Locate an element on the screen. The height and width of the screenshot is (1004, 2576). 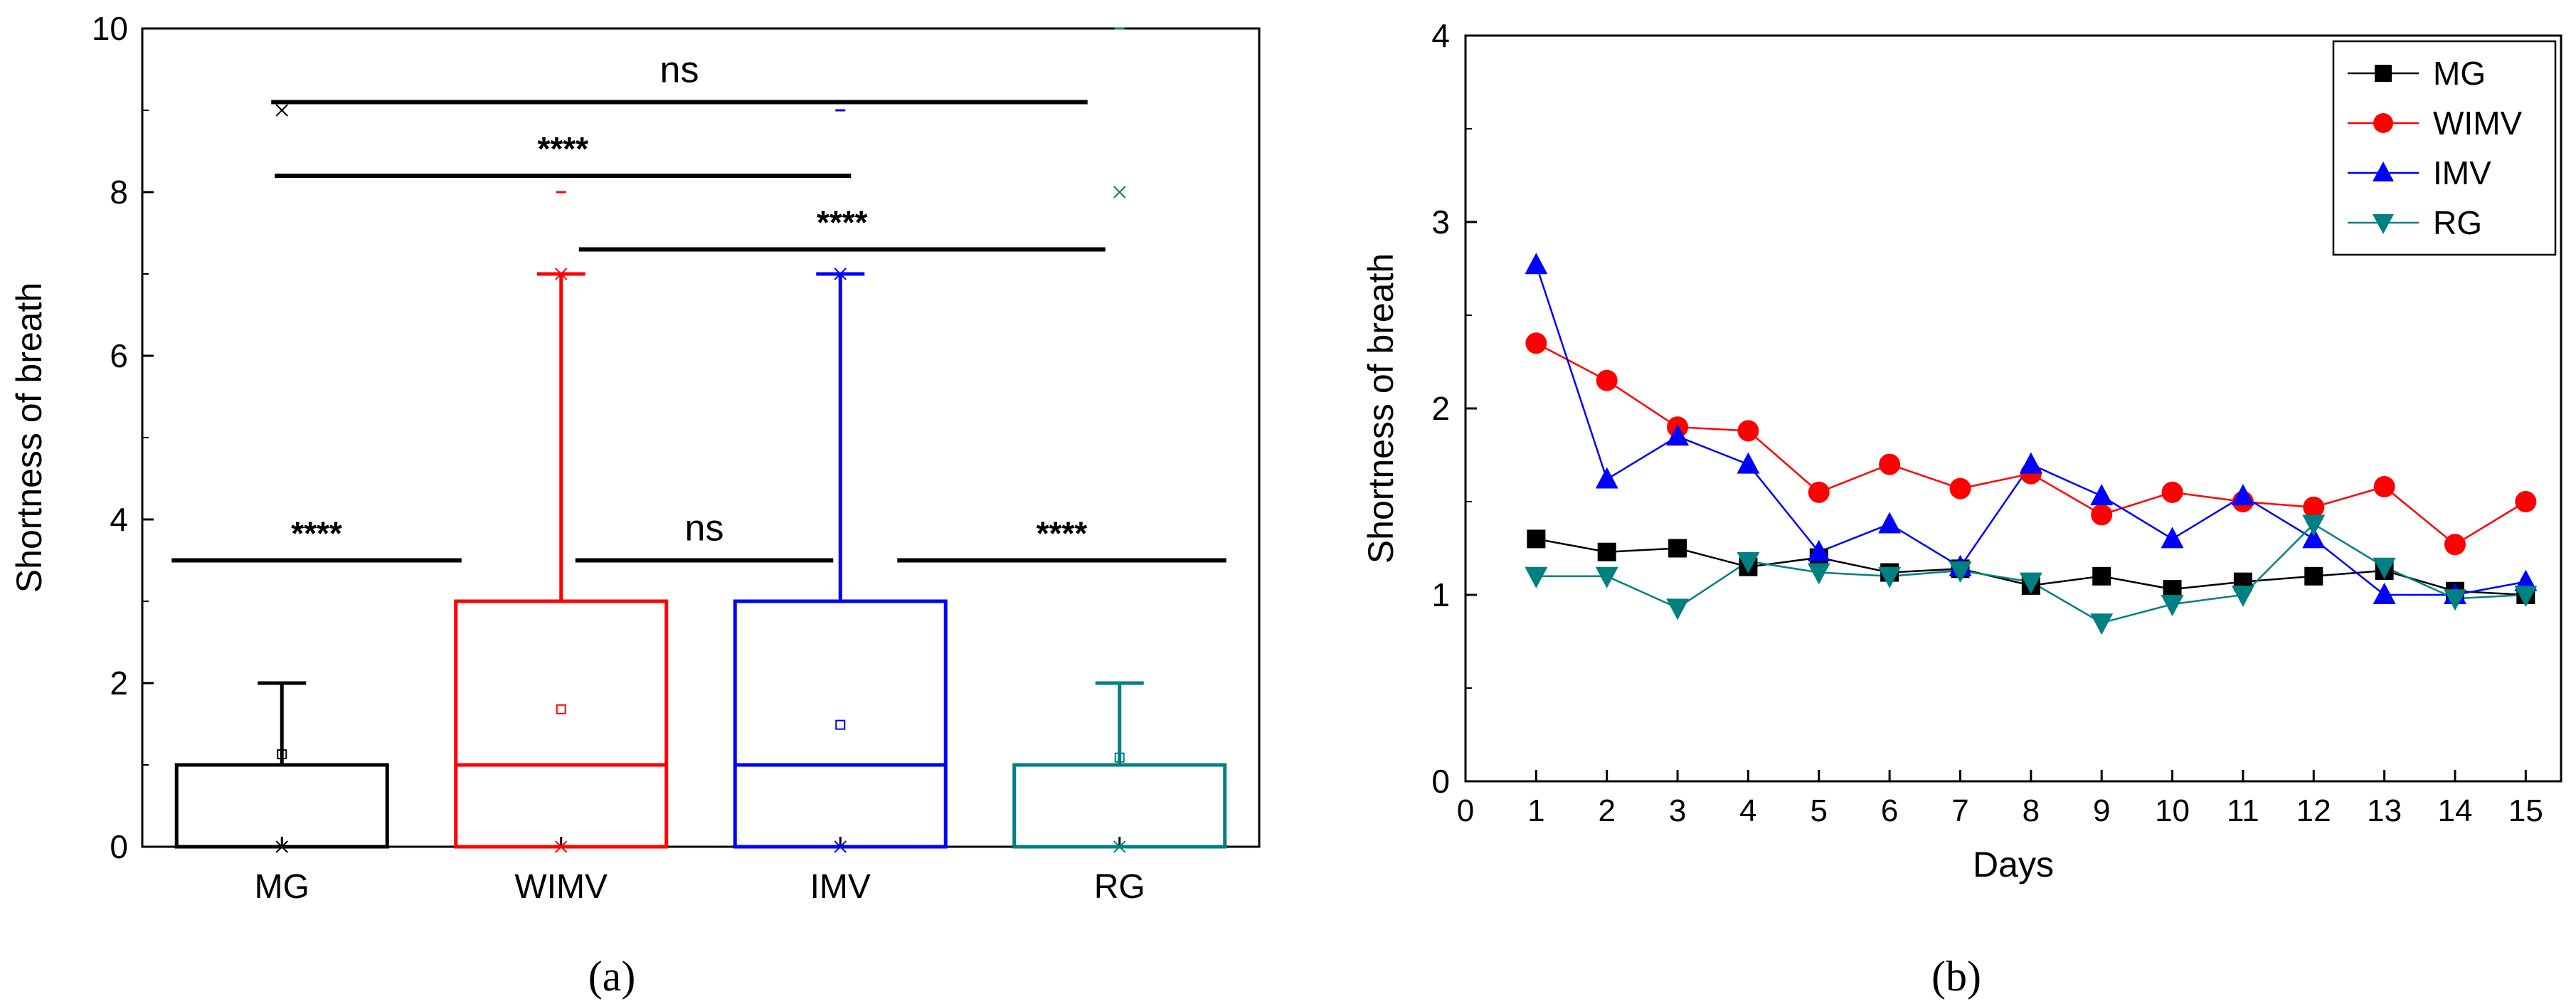
x-tick-label-b: 13 is located at coordinates (2384, 811).